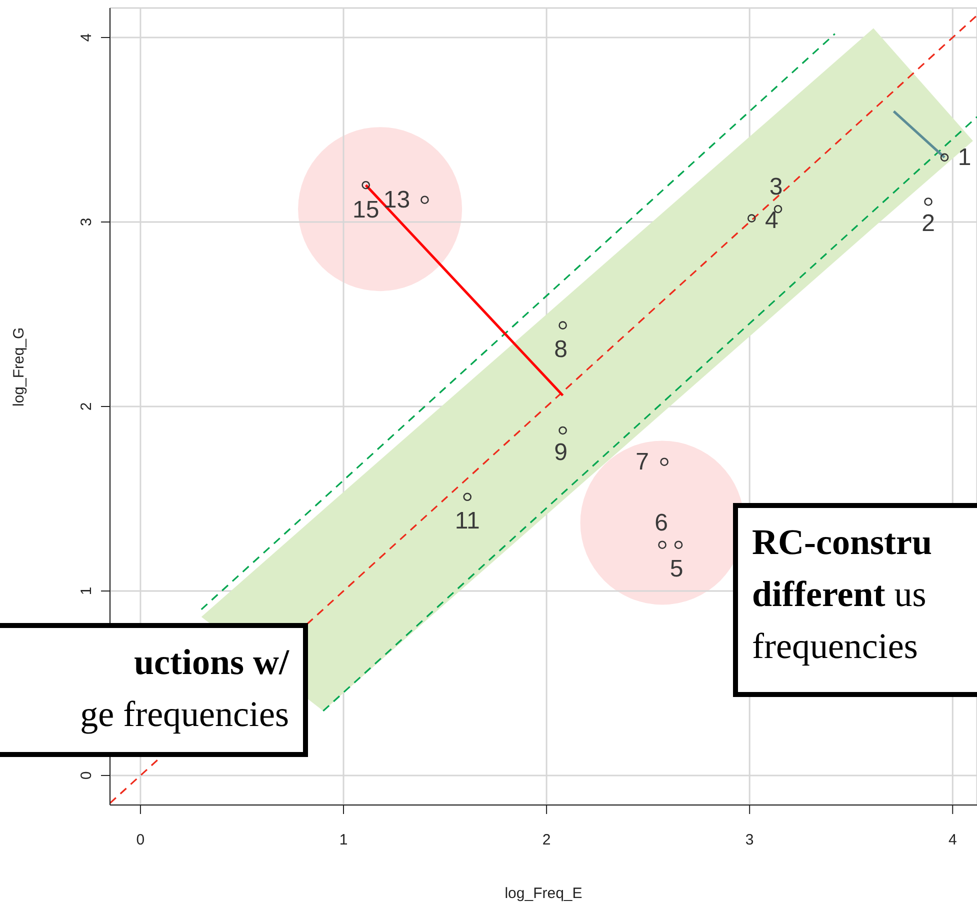 Image resolution: width=977 pixels, height=912 pixels. Describe the element at coordinates (561, 452) in the screenshot. I see `annotation: 9` at that location.